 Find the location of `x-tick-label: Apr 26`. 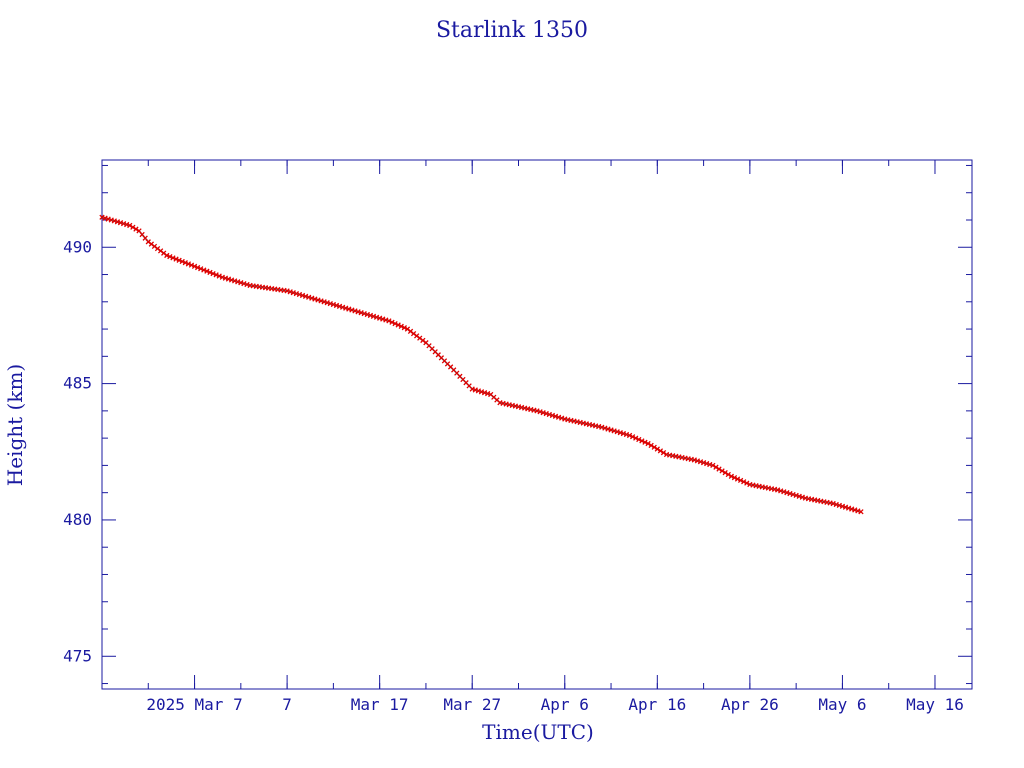

x-tick-label: Apr 26 is located at coordinates (750, 704).